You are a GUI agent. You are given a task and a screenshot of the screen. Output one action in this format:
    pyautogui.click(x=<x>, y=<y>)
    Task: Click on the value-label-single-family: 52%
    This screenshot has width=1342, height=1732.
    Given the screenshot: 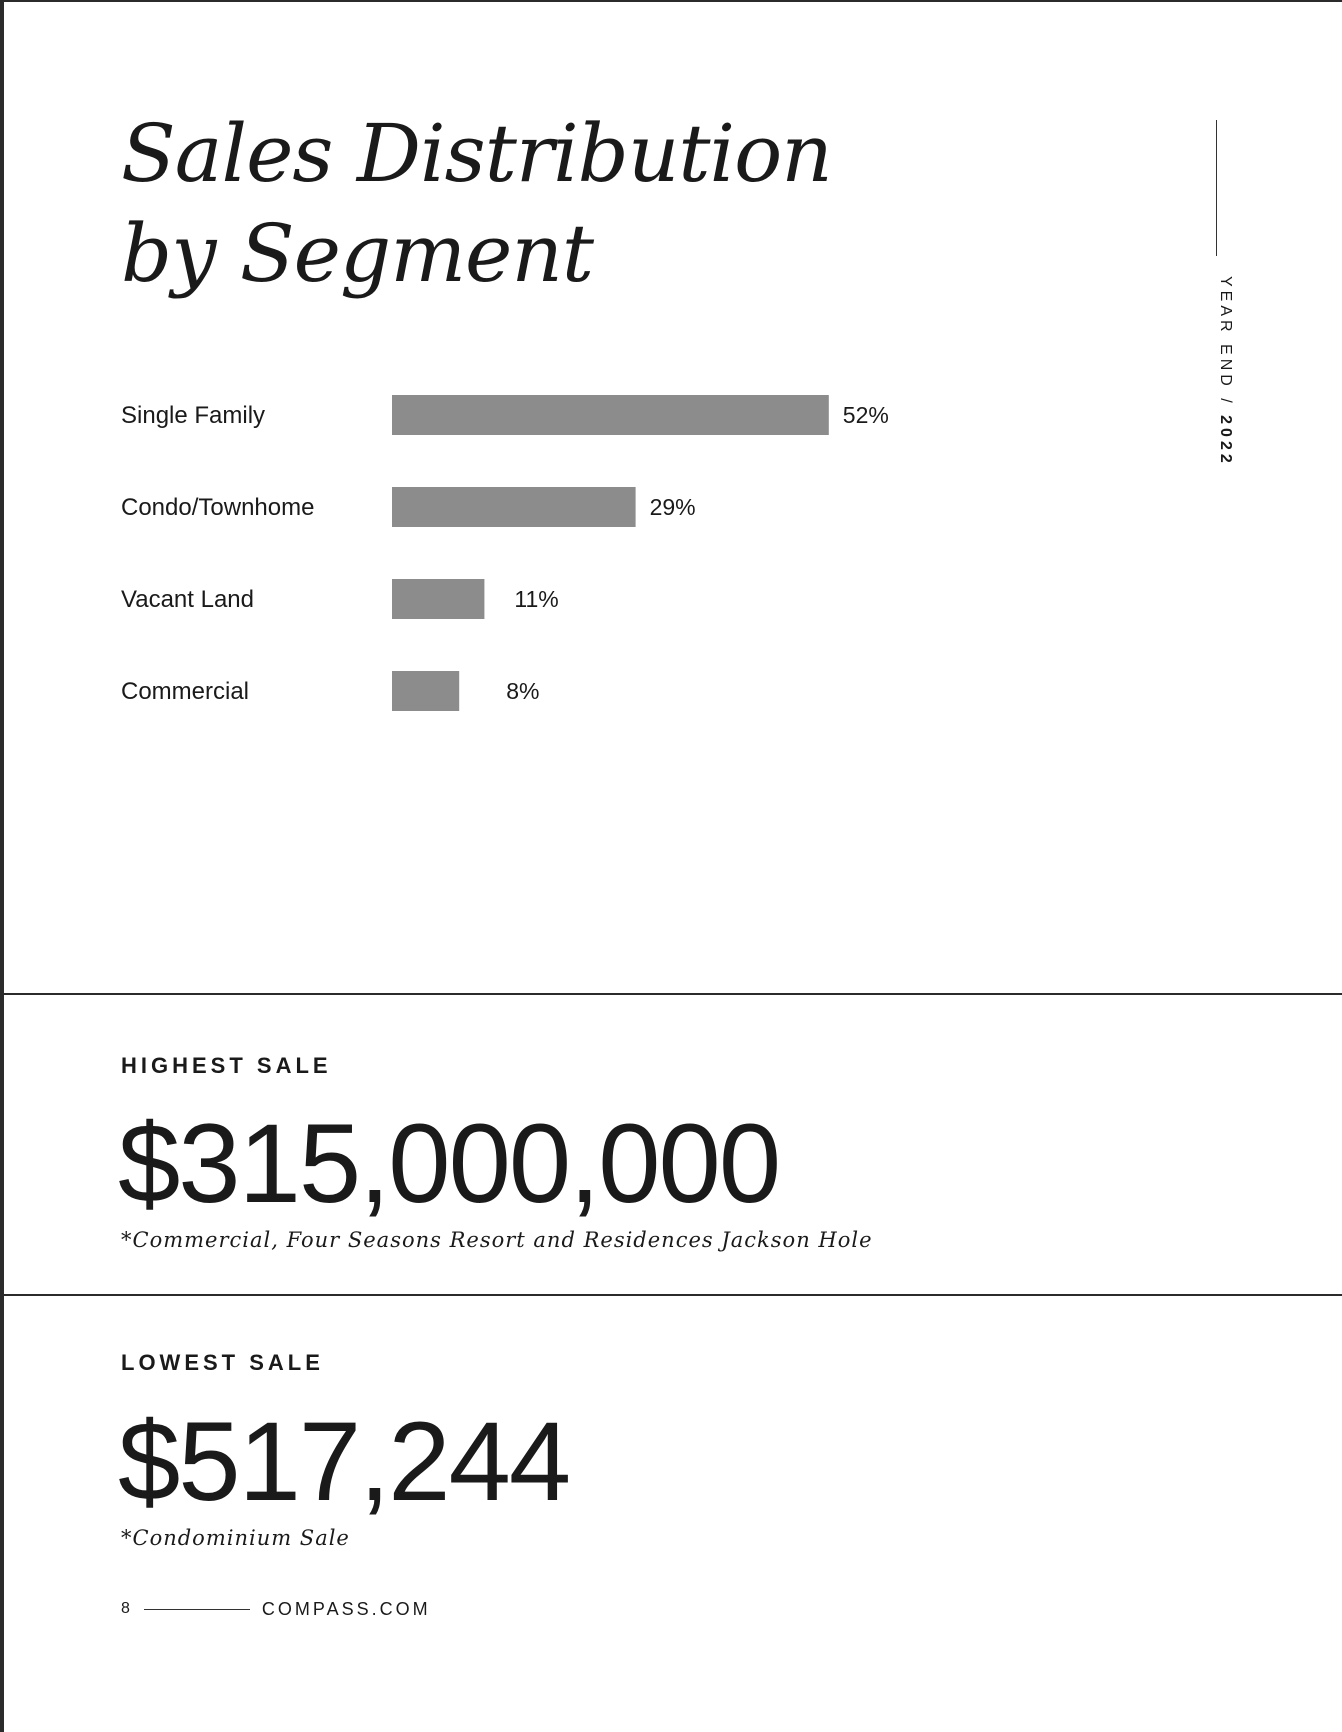 What is the action you would take?
    pyautogui.click(x=866, y=415)
    